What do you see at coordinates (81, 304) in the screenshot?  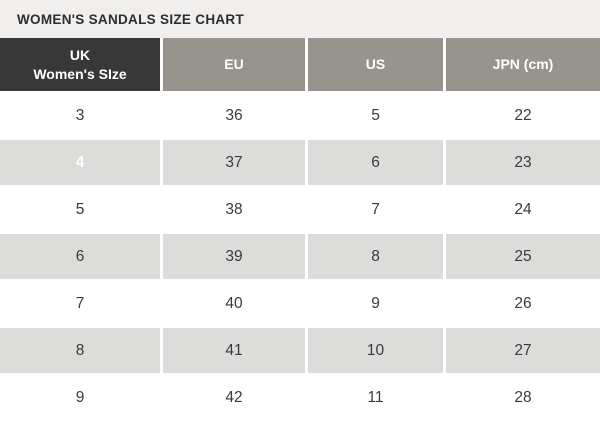 I see `cell-uk: 7` at bounding box center [81, 304].